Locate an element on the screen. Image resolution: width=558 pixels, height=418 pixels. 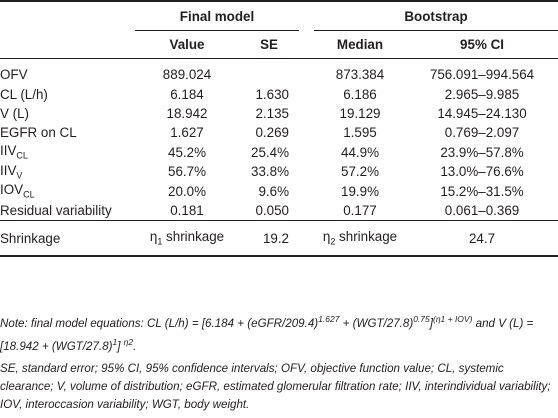
row-label: Residual variability is located at coordinates (56, 210).